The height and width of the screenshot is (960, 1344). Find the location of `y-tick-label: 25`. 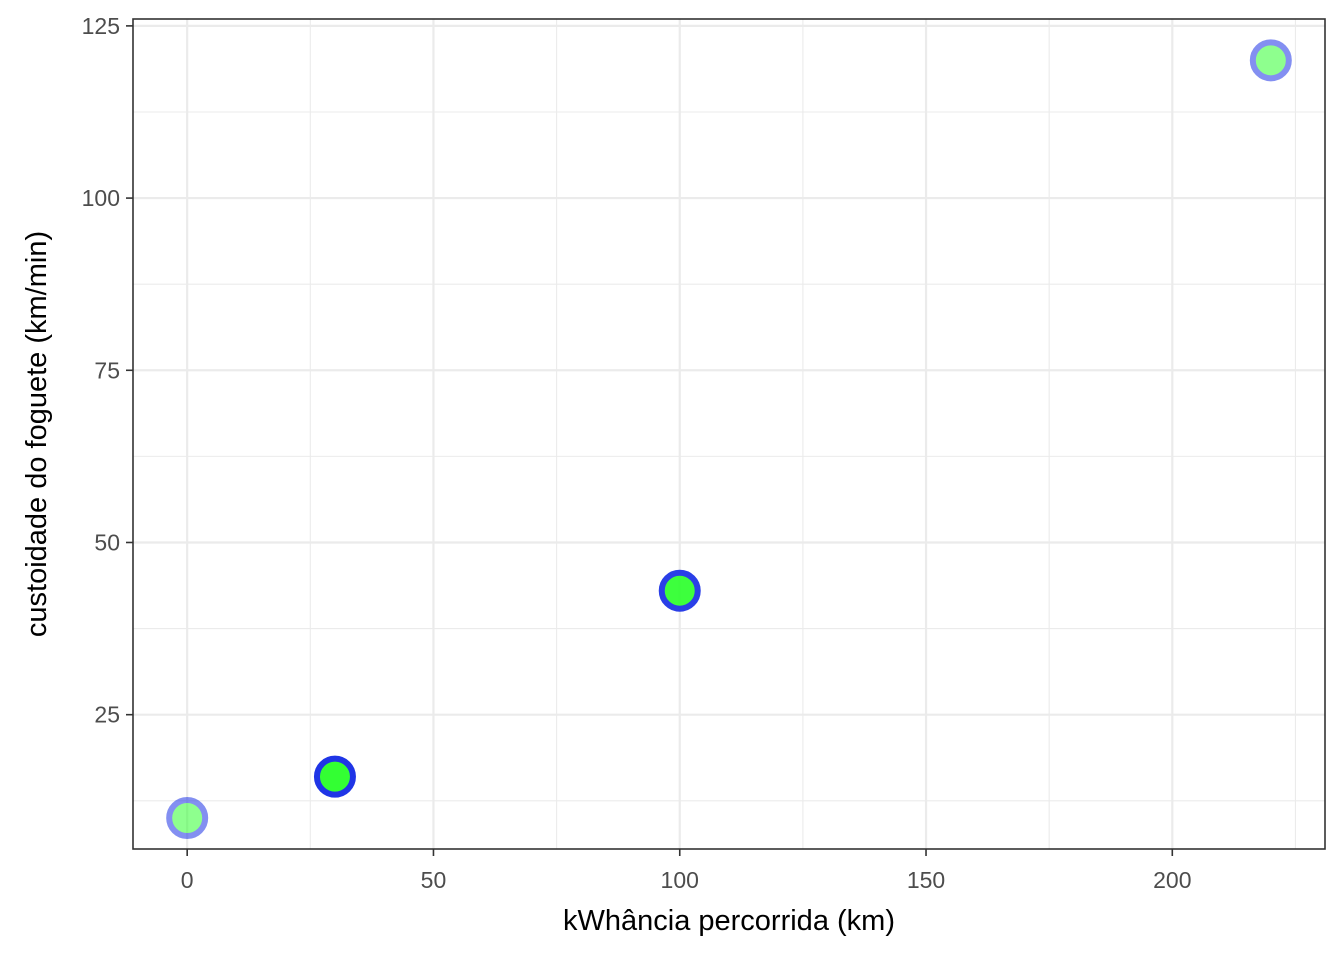

y-tick-label: 25 is located at coordinates (107, 715).